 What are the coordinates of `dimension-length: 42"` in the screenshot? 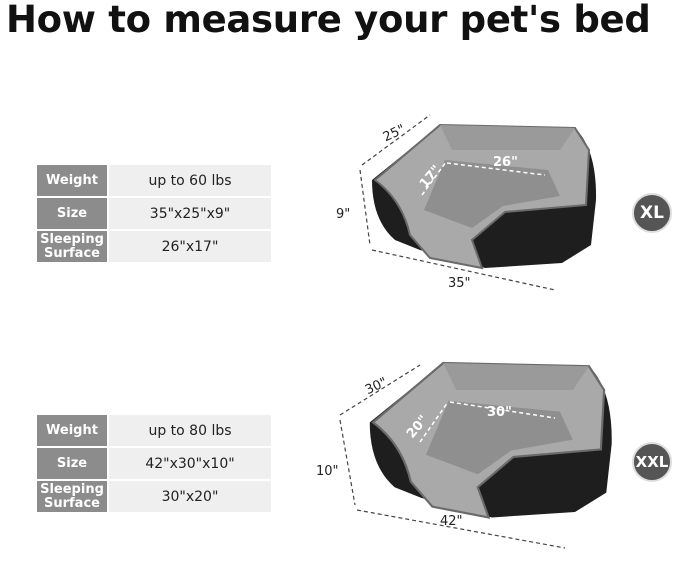 It's located at (451, 521).